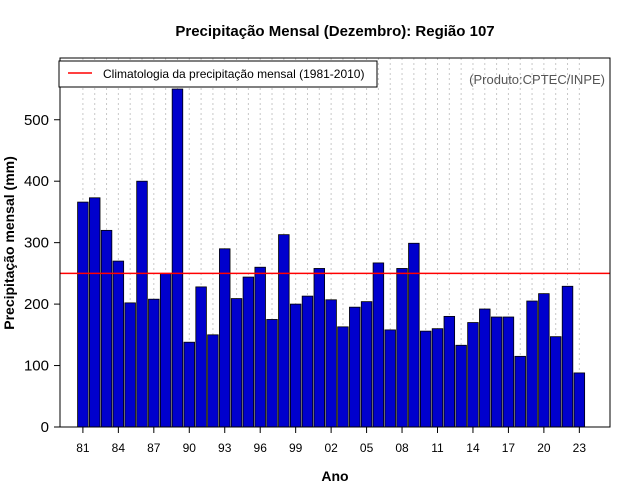 This screenshot has height=500, width=640. Describe the element at coordinates (189, 384) in the screenshot. I see `bar-1990` at that location.